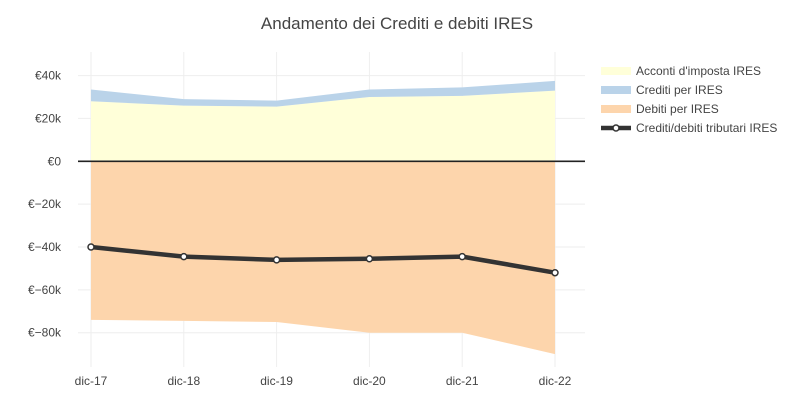 The height and width of the screenshot is (405, 793). I want to click on x-tick-label: dic-18, so click(183, 381).